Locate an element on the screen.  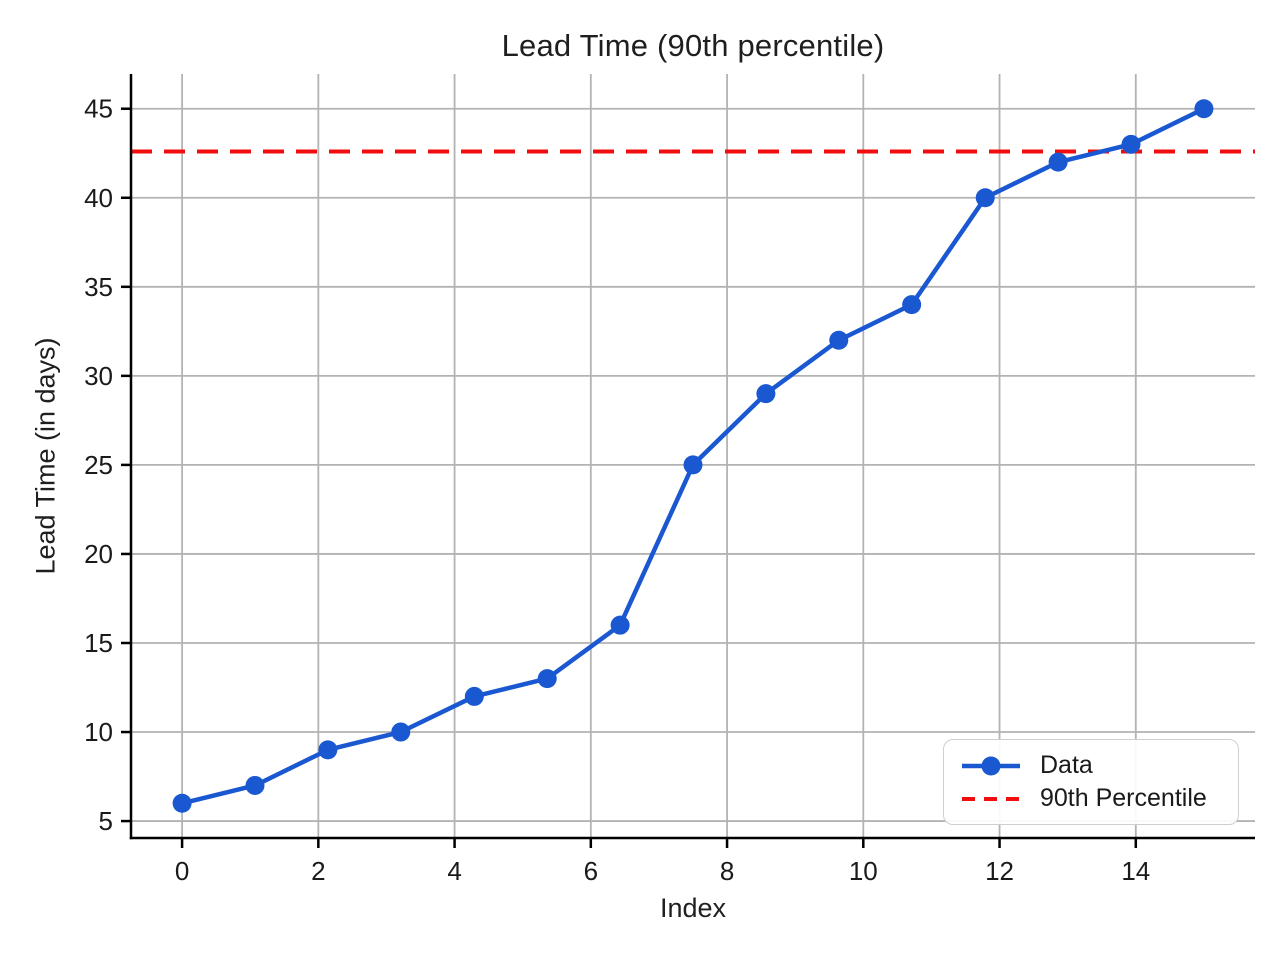
y-tick-label: 5 is located at coordinates (106, 821).